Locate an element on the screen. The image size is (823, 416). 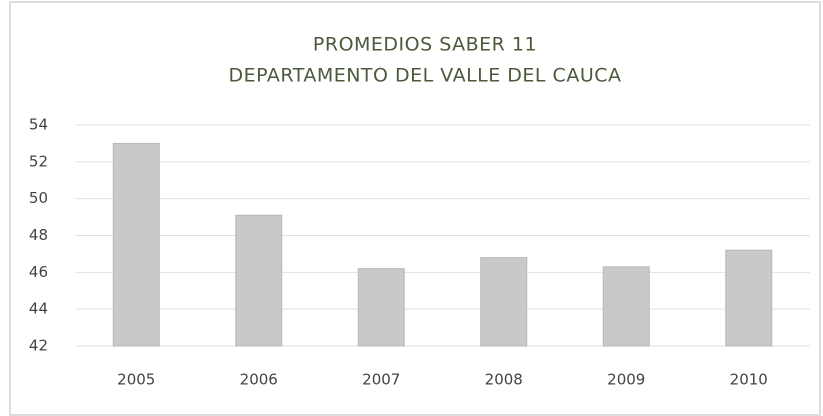
y-tick-label: 48 is located at coordinates (38, 235).